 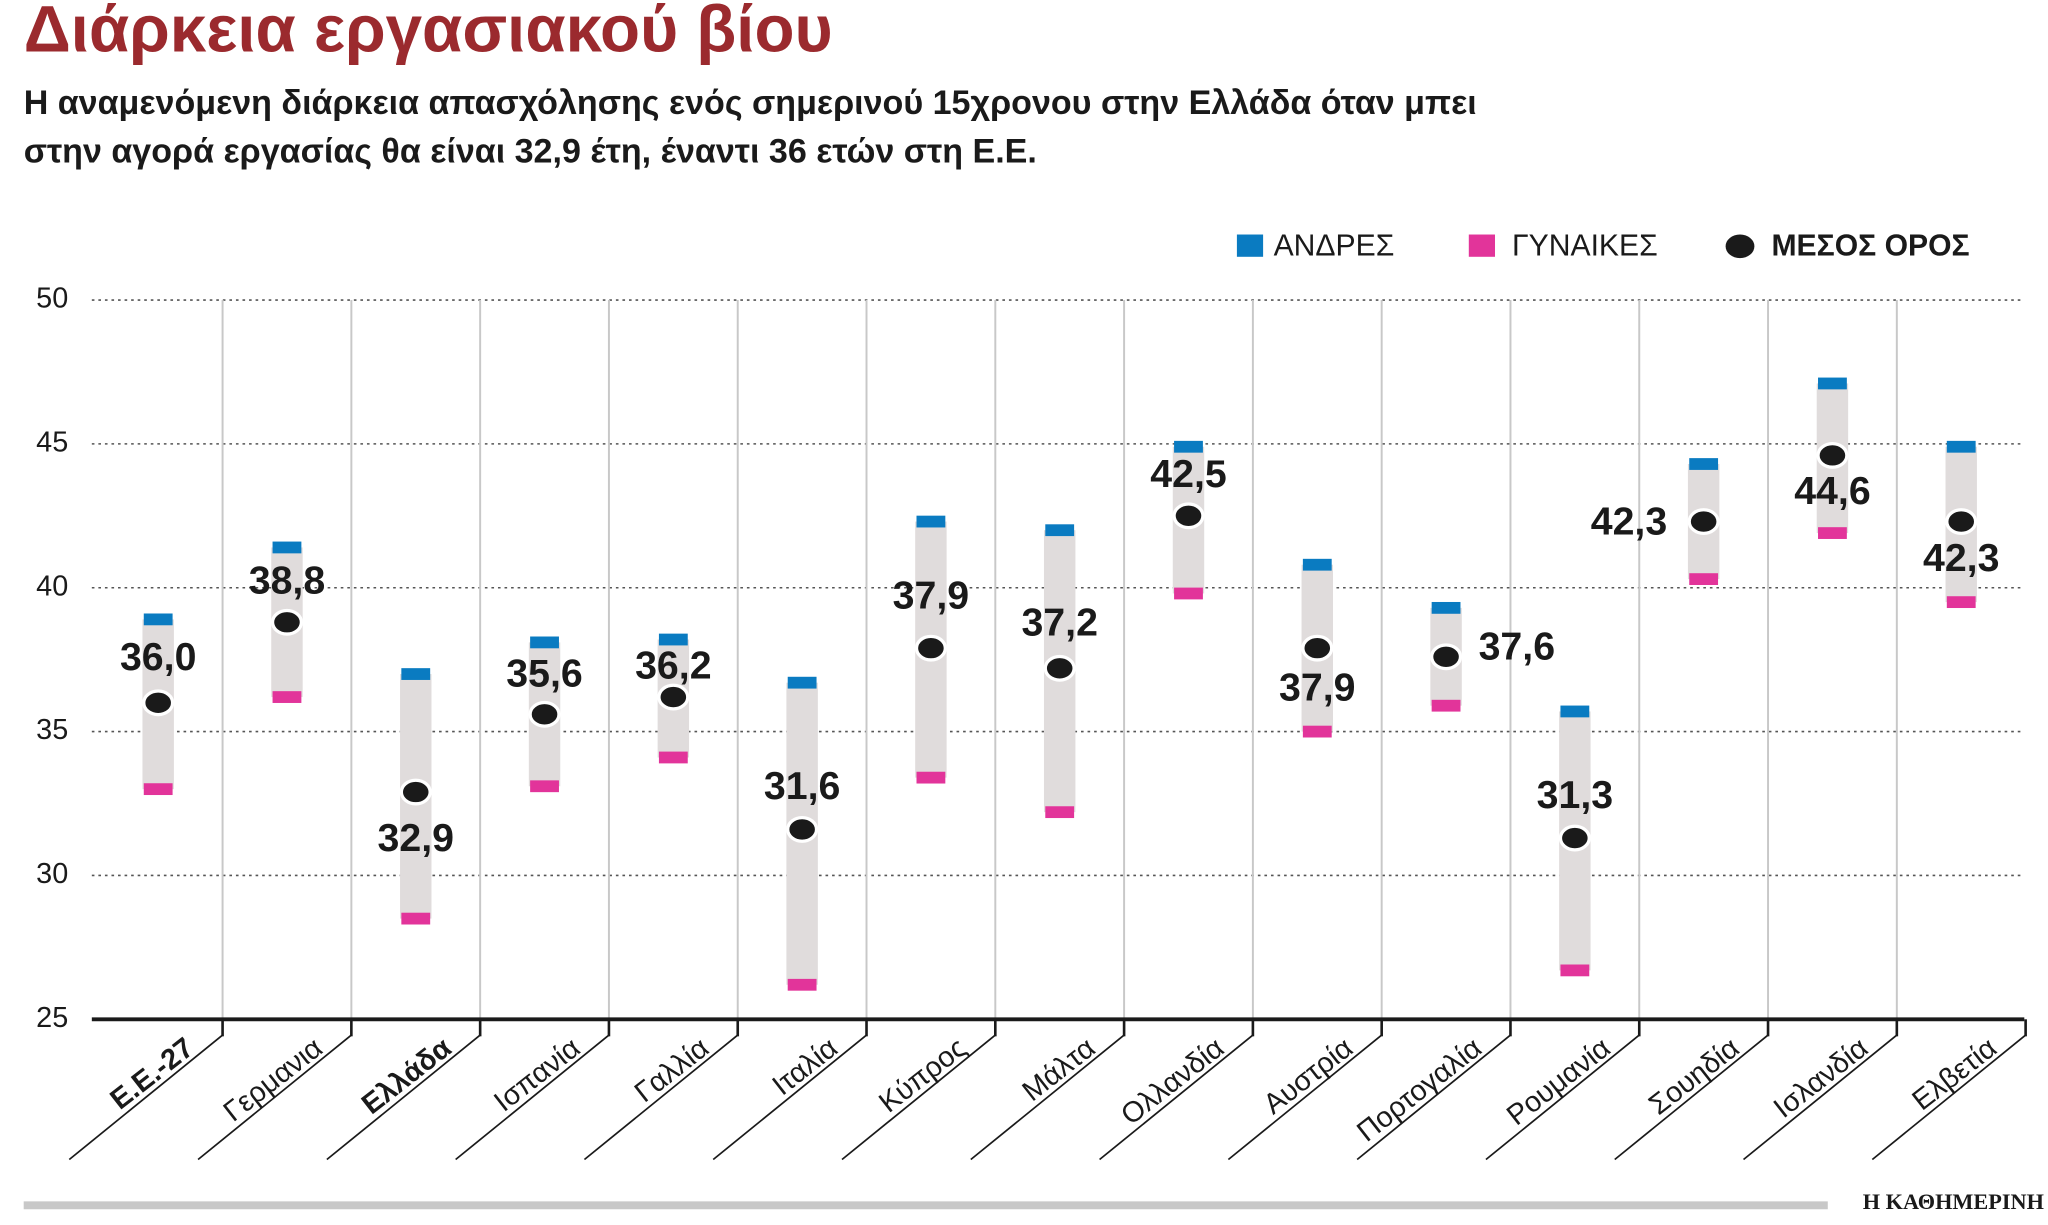 I want to click on y-tick-label: 25, so click(x=52, y=1018).